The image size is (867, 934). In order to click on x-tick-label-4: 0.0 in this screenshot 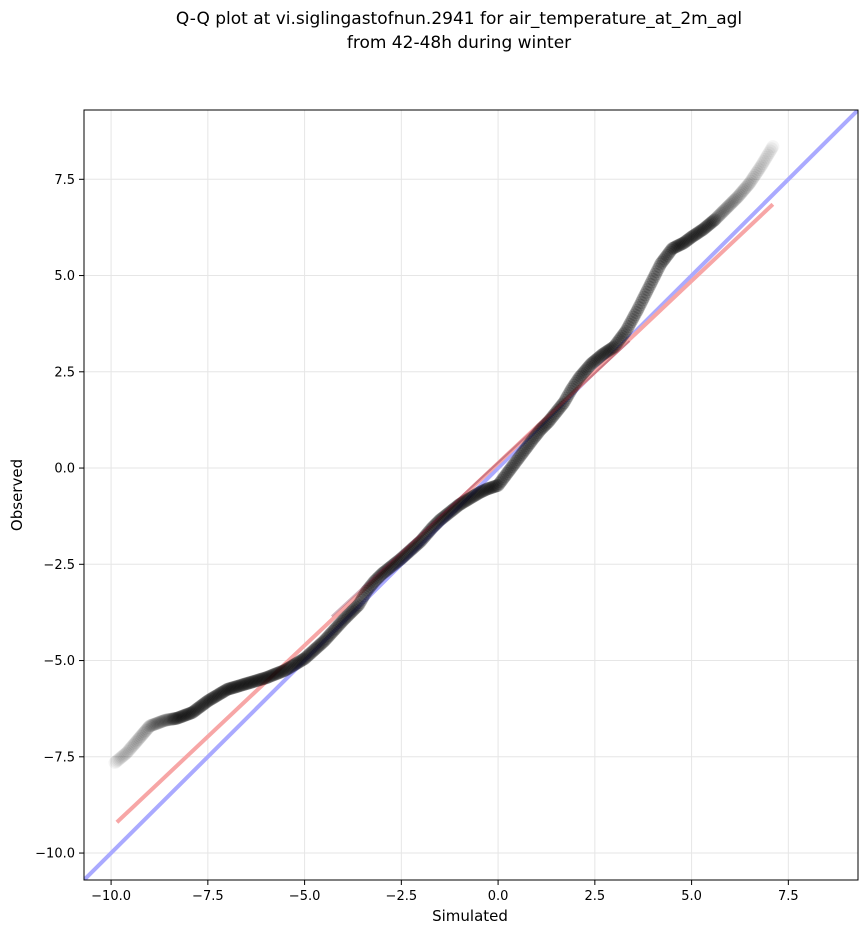, I will do `click(498, 896)`.